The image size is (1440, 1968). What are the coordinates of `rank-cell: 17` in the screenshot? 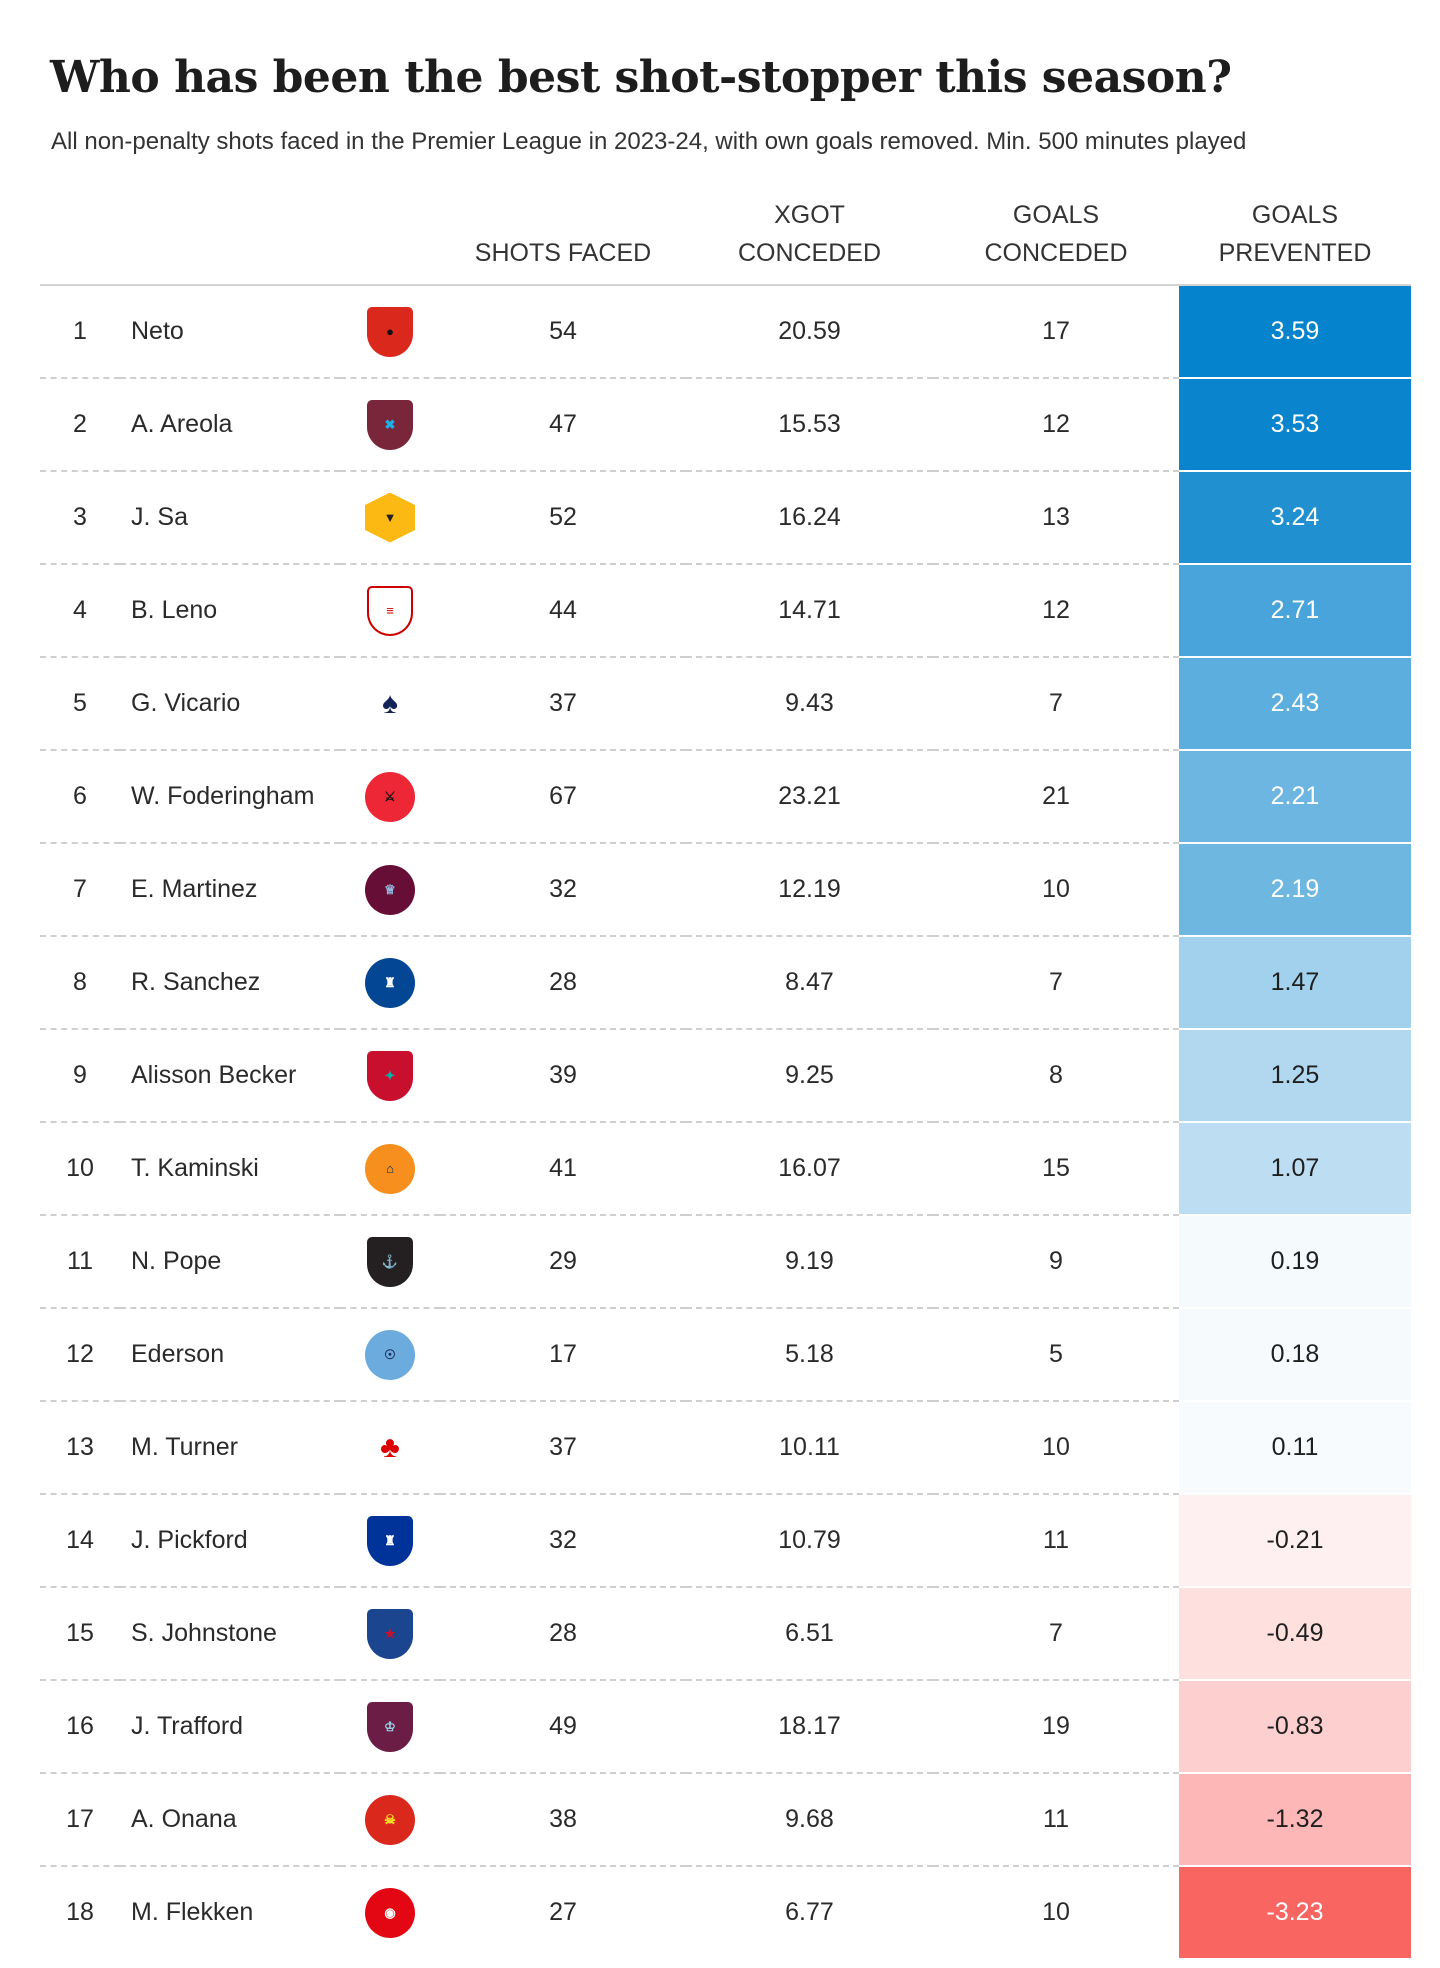 It's located at (80, 1820).